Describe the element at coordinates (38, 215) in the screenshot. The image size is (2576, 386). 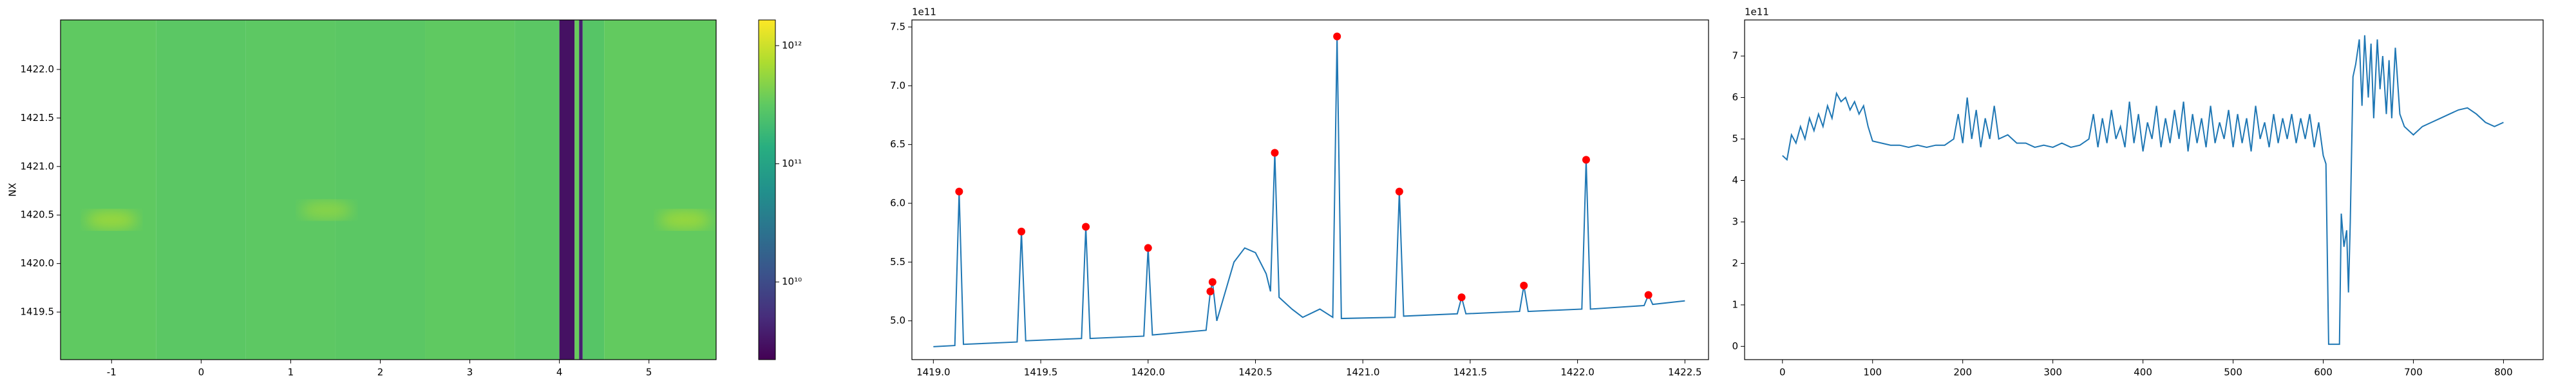
I see `y-tick-label: 1420.5` at that location.